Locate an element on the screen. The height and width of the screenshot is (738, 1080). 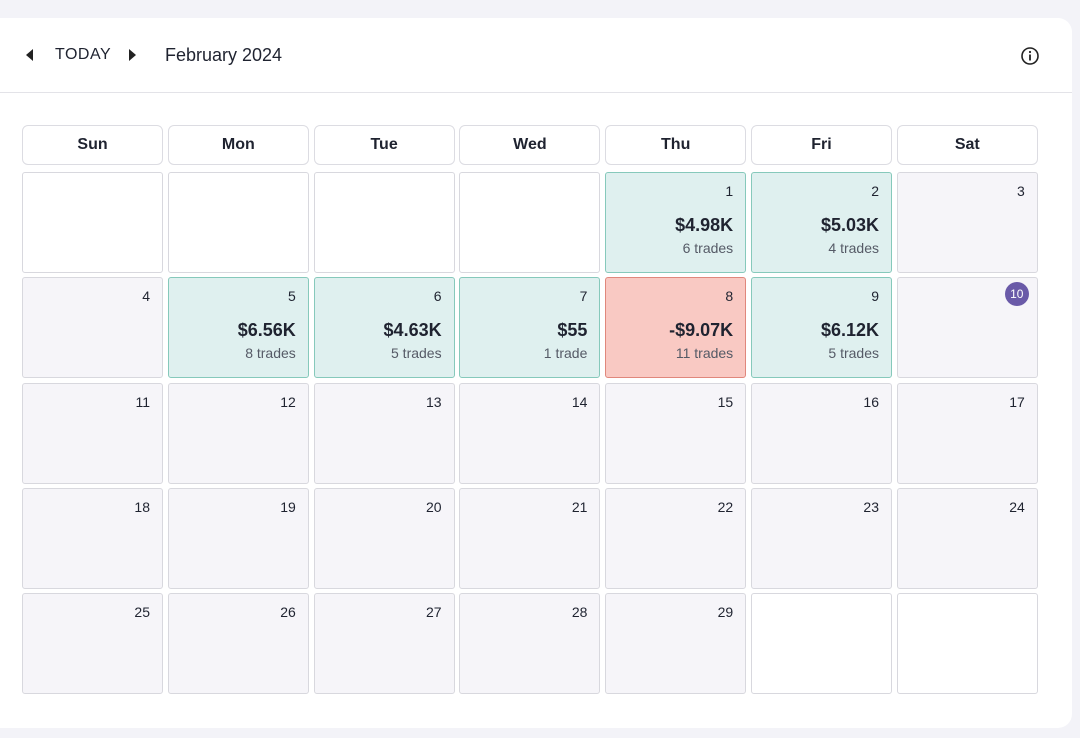
day-cell: 26 is located at coordinates (238, 644).